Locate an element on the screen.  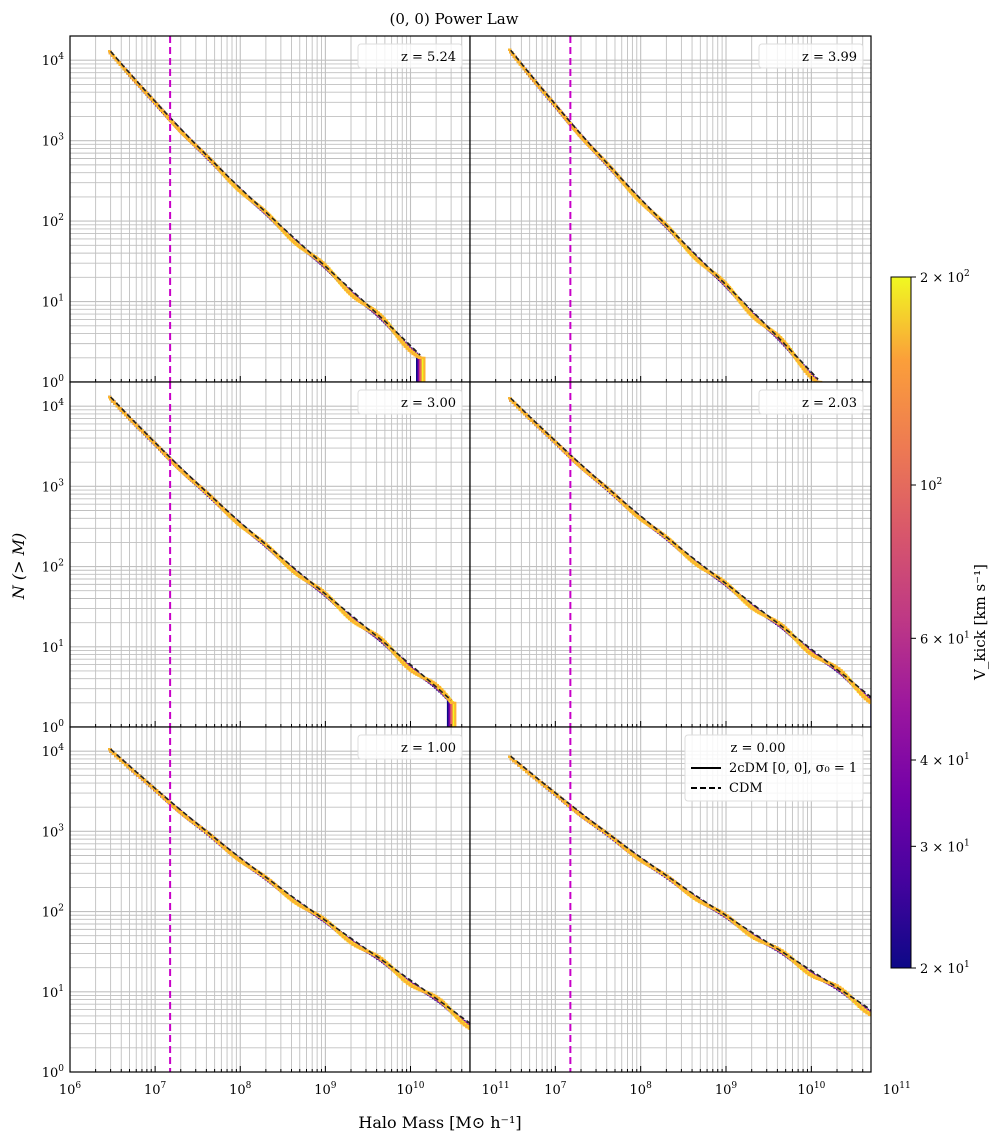
z-label: z = 3.00 is located at coordinates (428, 403).